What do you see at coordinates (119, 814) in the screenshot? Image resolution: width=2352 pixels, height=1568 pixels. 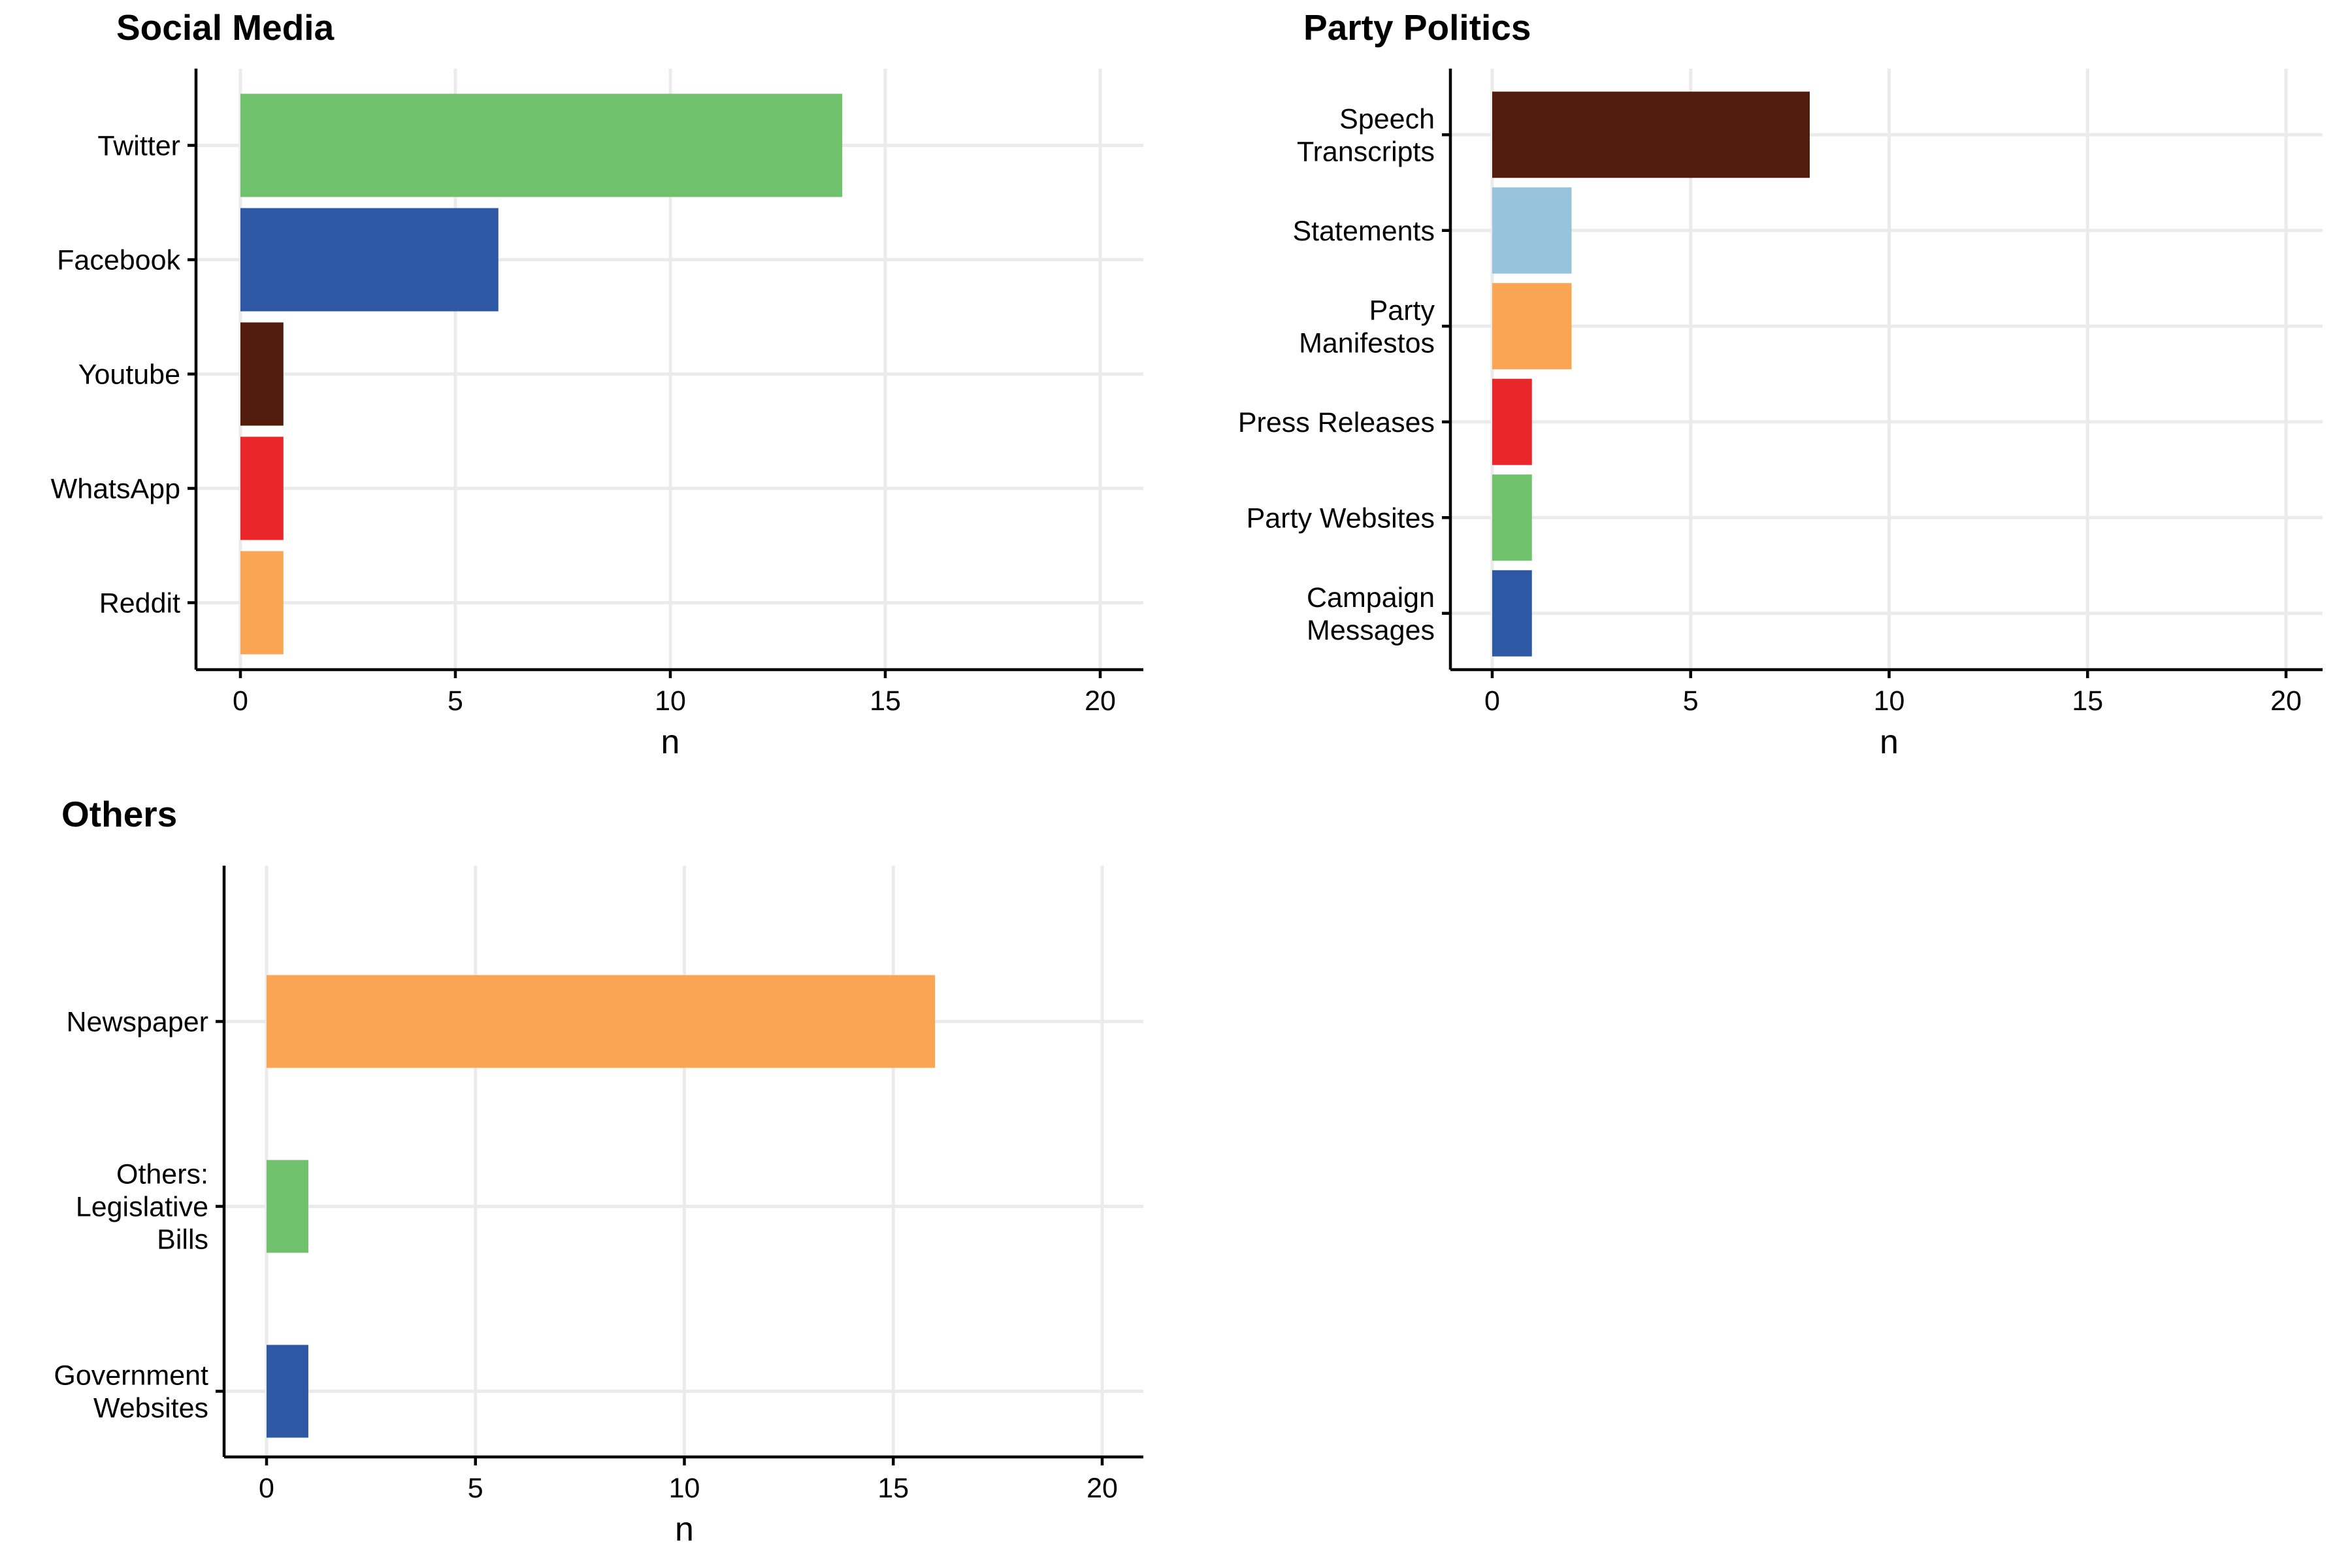 I see `panel-title: Others` at bounding box center [119, 814].